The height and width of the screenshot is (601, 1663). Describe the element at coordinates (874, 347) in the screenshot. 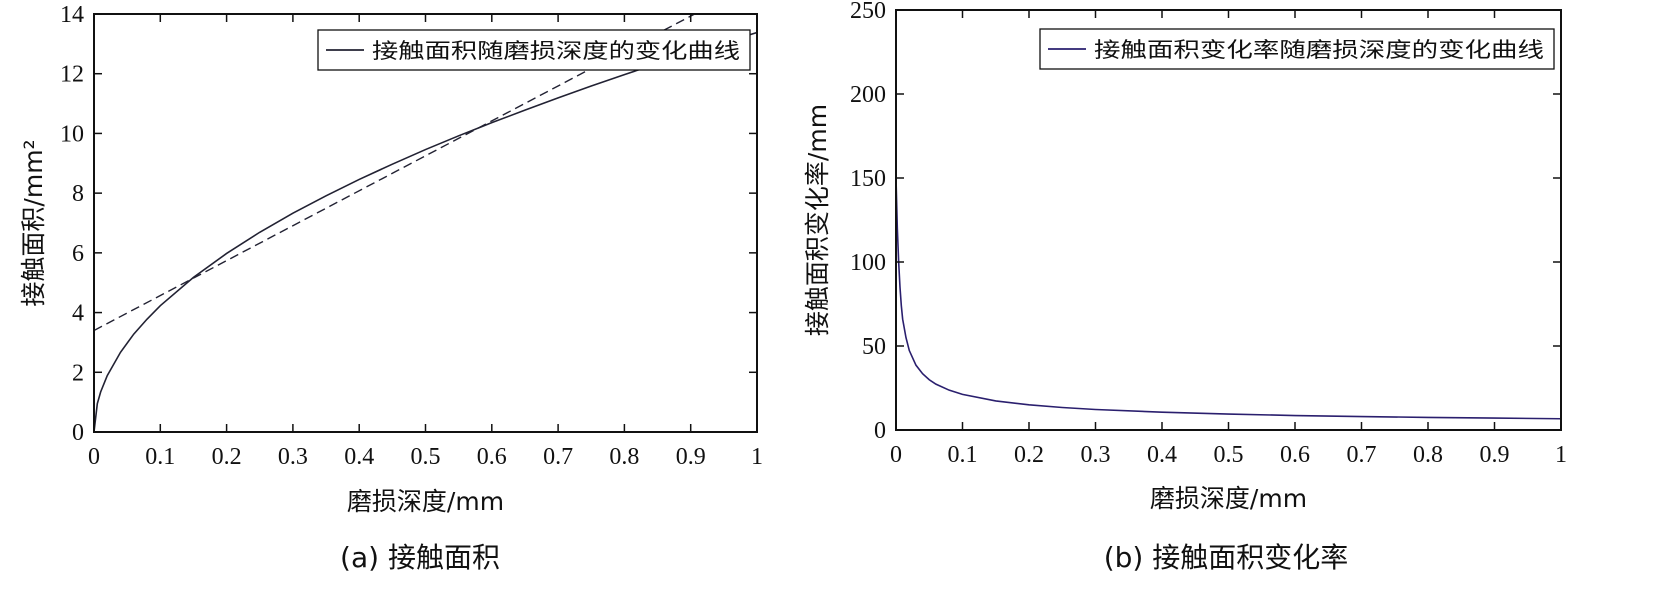

I see `y-tick-label: 50` at that location.